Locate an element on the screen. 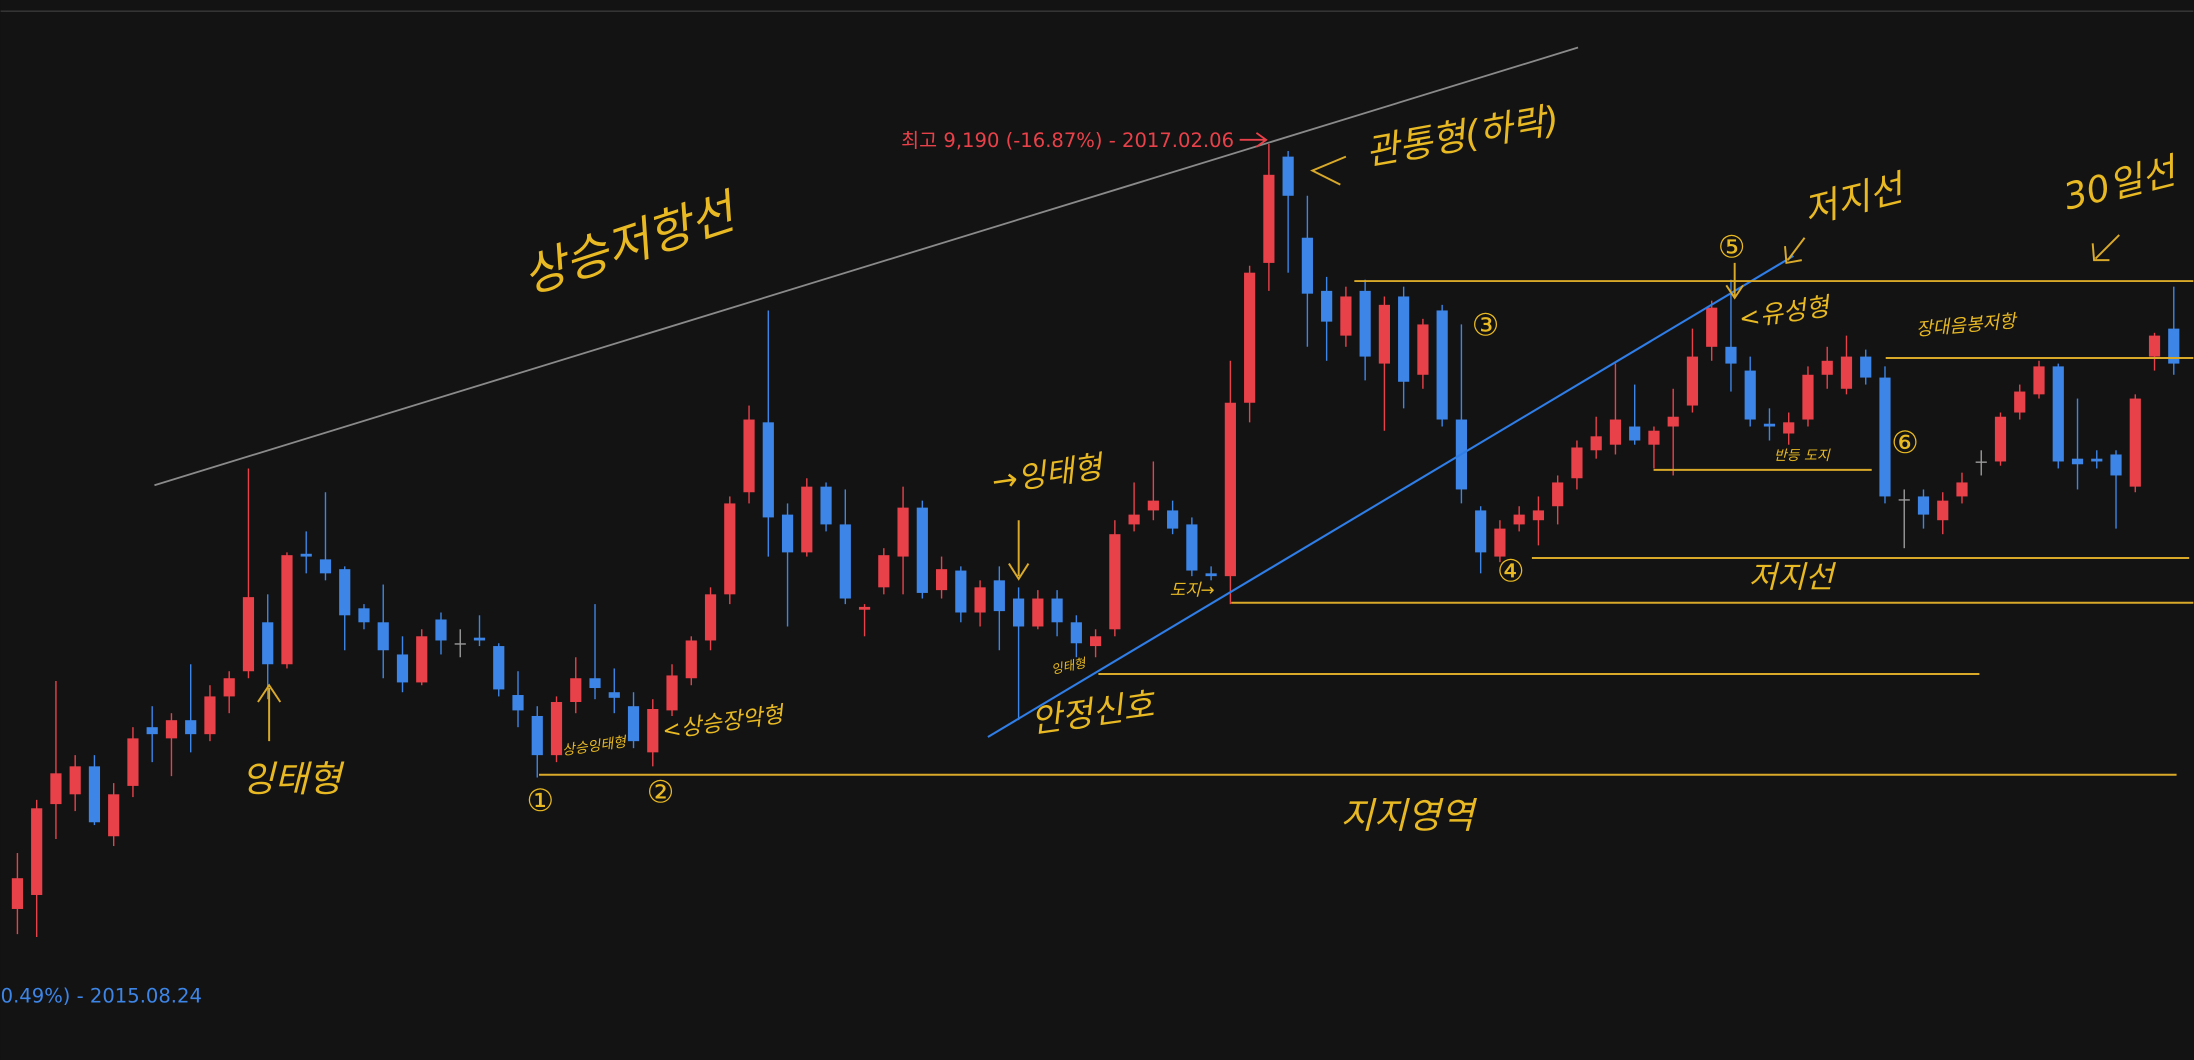  low-label: 0.49%) - 2015.08.24 is located at coordinates (101, 996).